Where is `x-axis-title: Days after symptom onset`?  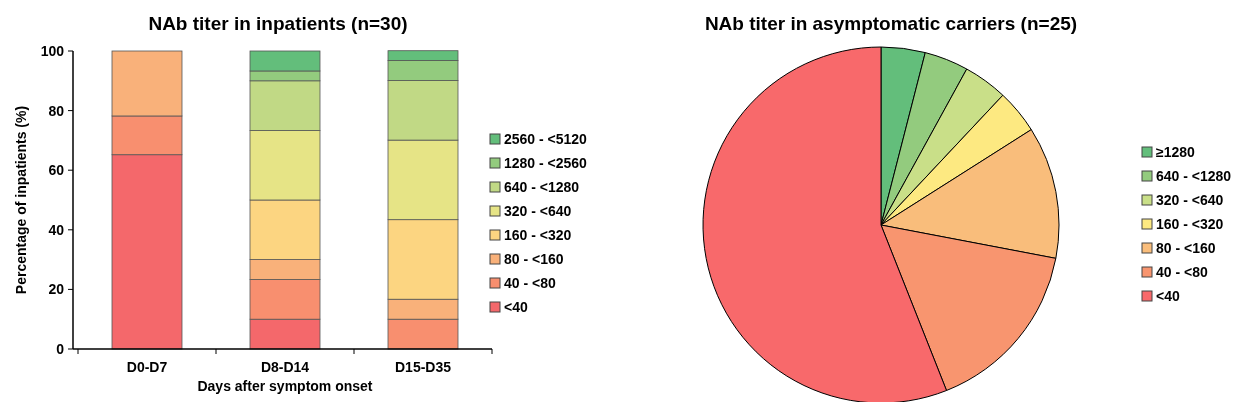 x-axis-title: Days after symptom onset is located at coordinates (285, 386).